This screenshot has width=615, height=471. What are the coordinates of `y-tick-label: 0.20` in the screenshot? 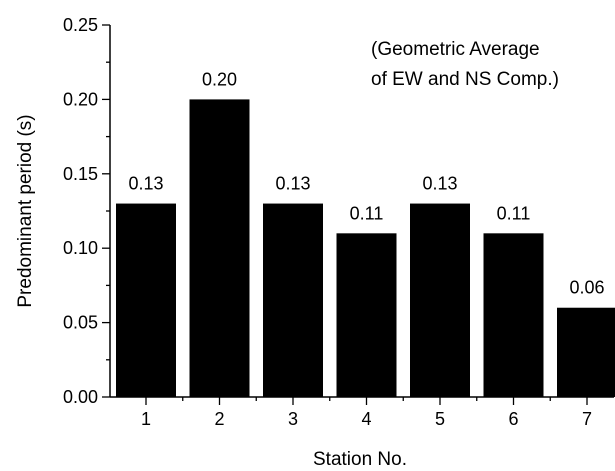 It's located at (80, 99).